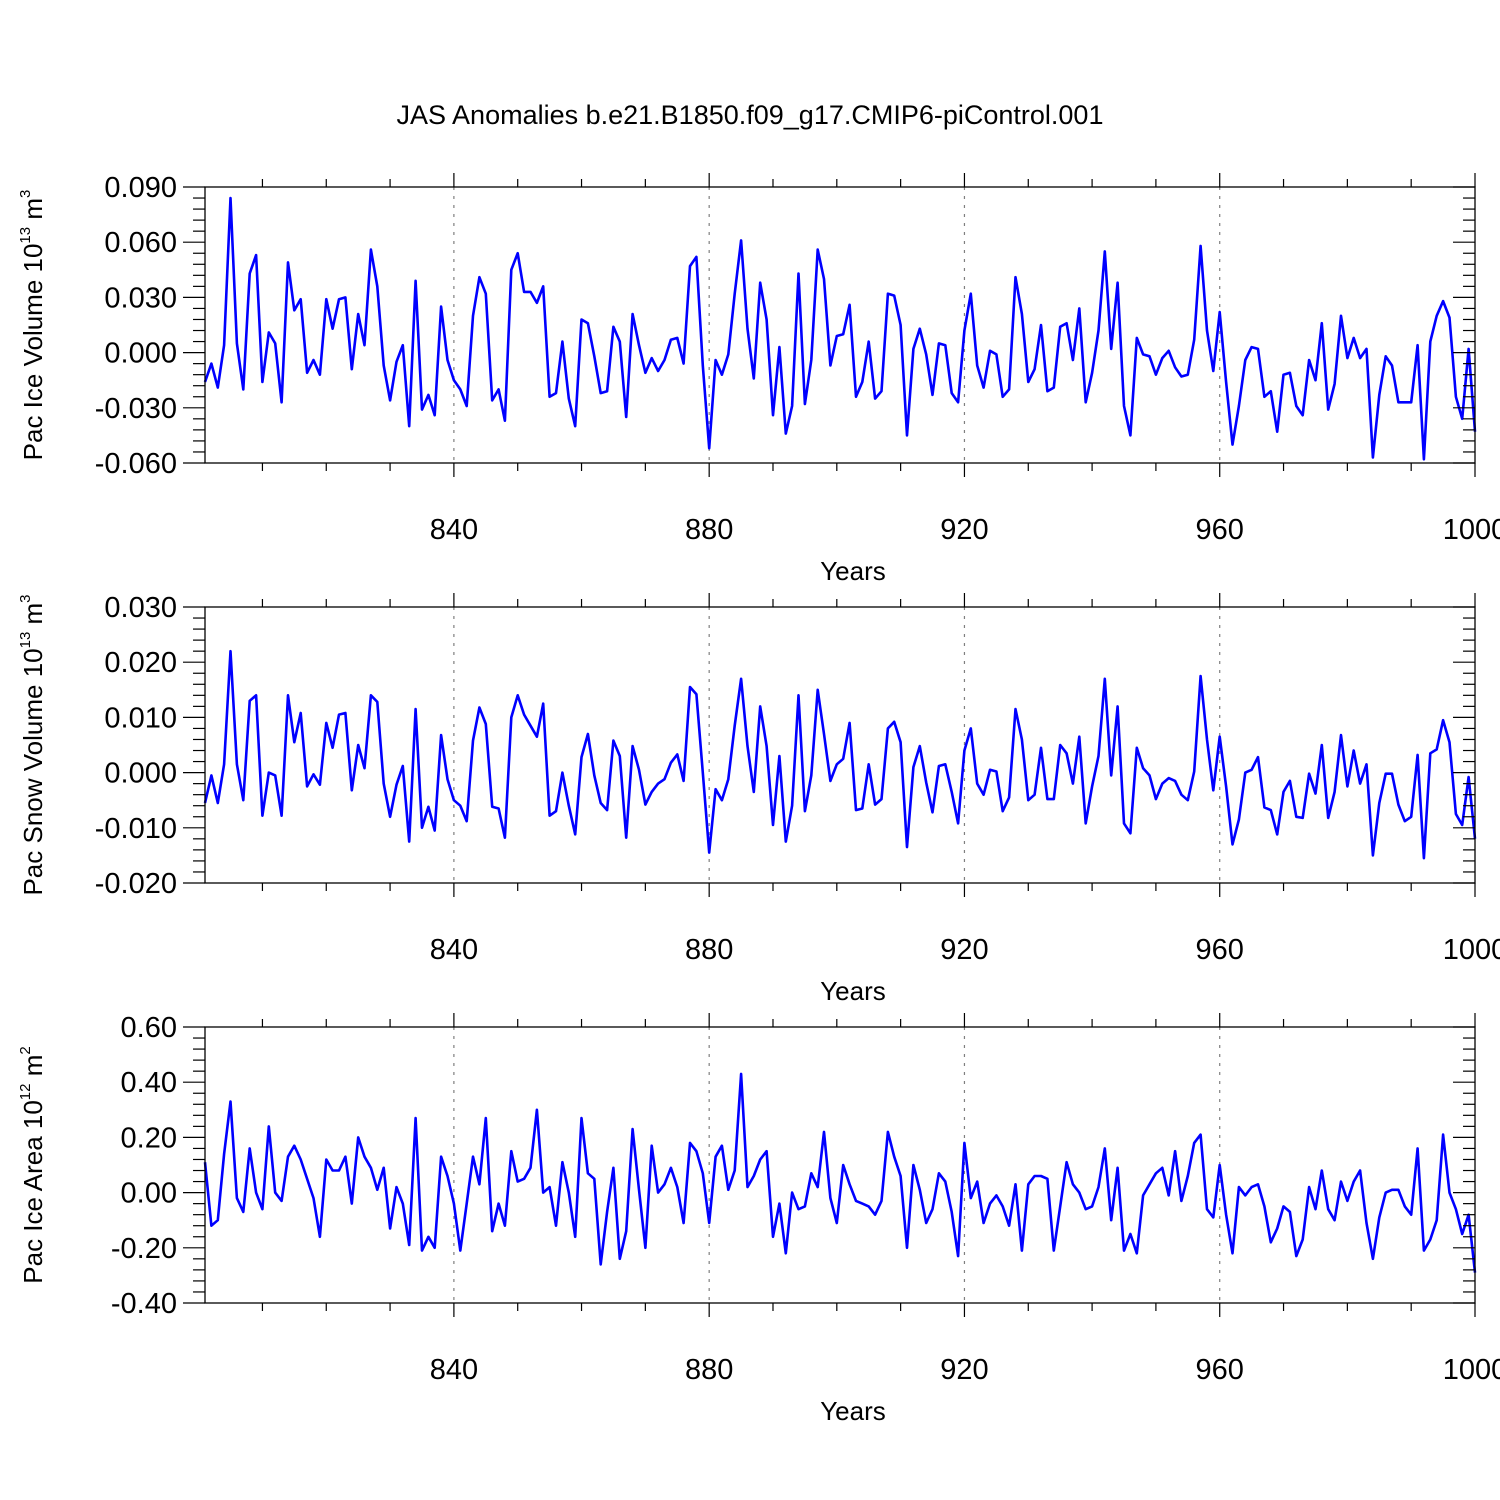  I want to click on snow-volume-ylabel-unit-exp: 3, so click(25, 598).